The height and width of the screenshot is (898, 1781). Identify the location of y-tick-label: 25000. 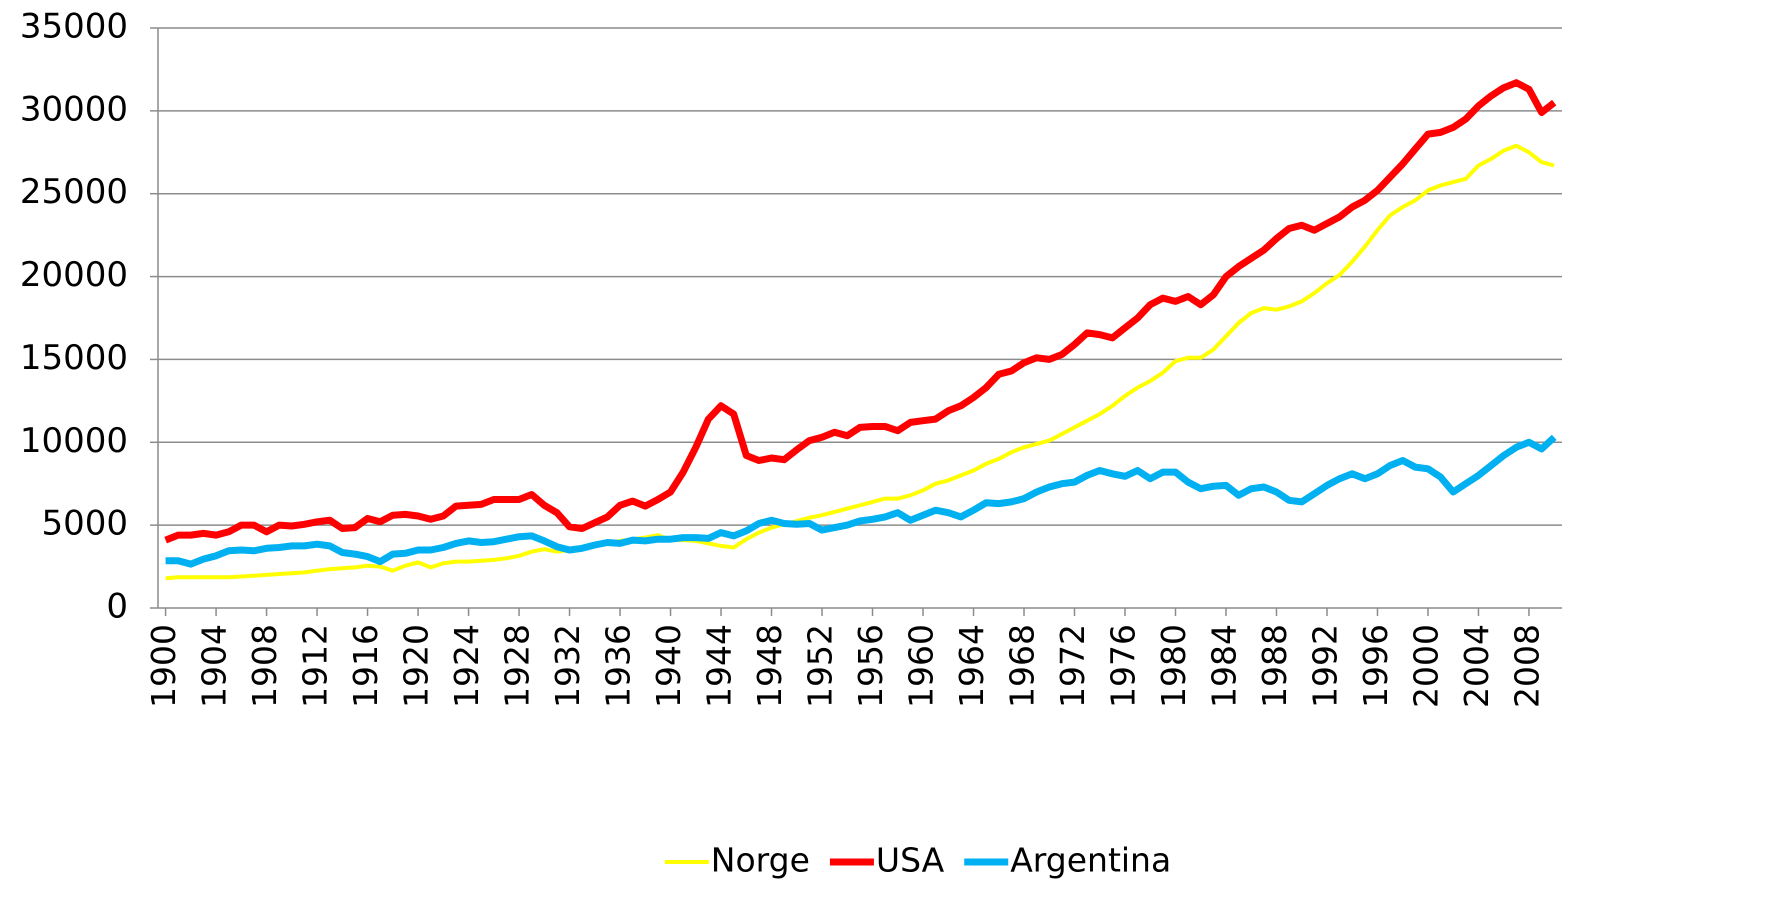
(74, 192).